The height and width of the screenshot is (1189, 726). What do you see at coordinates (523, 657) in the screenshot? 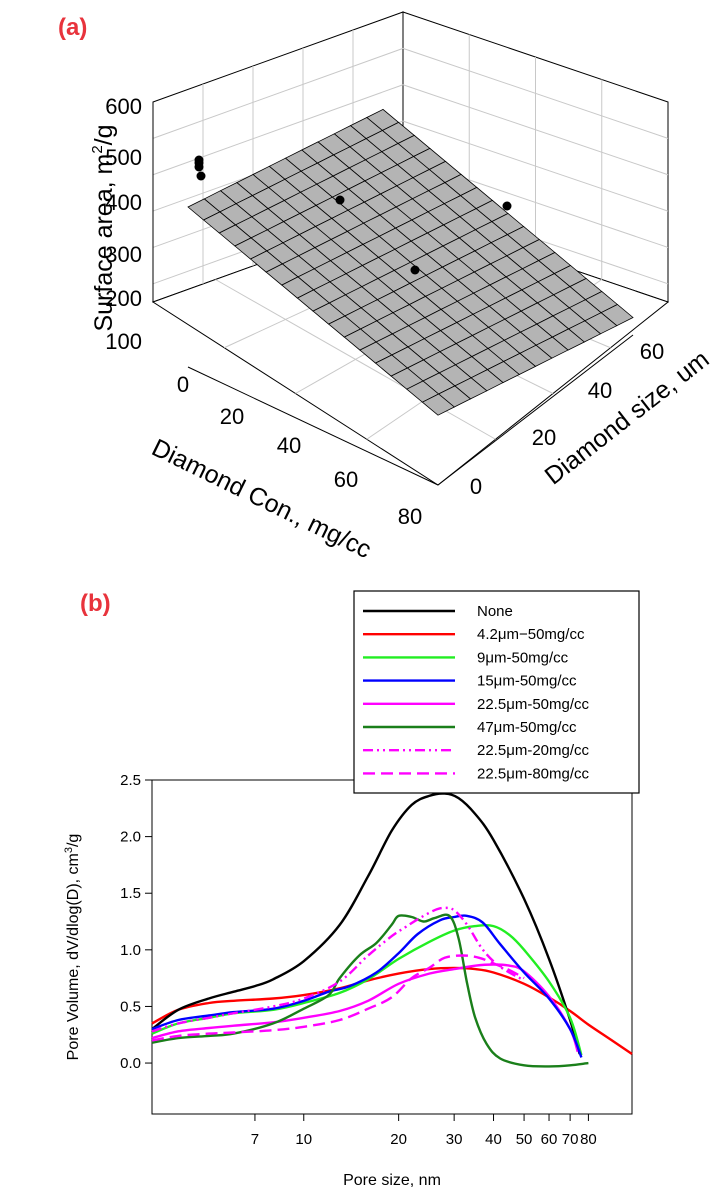
I see `legend-entry-label: 9μm-50mg/cc` at bounding box center [523, 657].